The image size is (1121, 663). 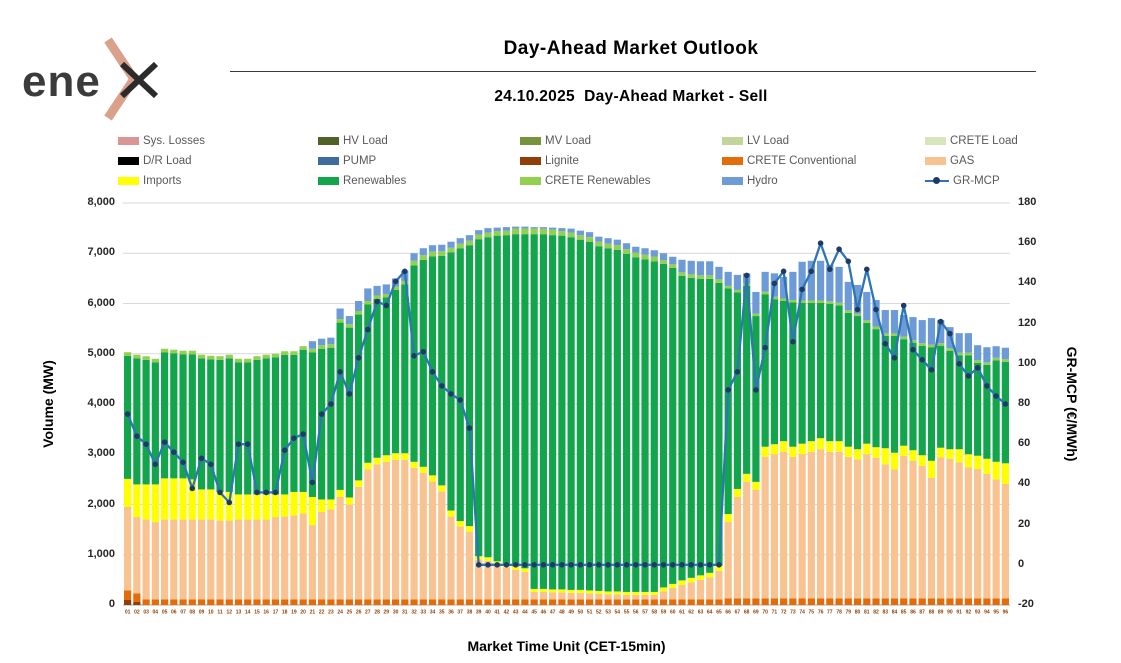 I want to click on right-axis-tick-label: 160, so click(x=1027, y=242).